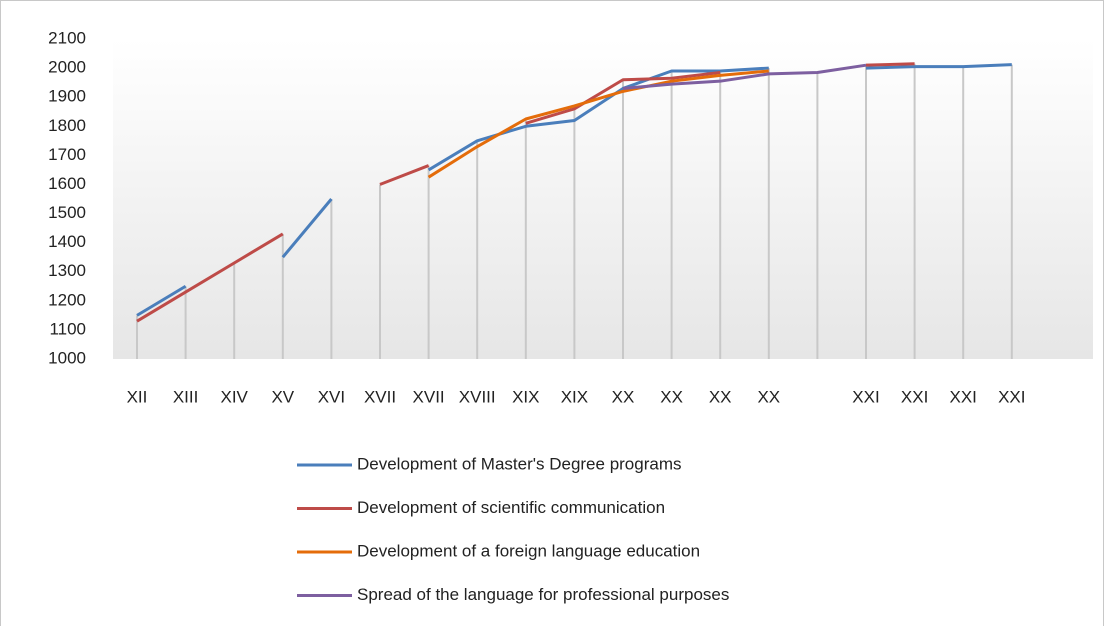  I want to click on y-tick-label: 2100, so click(67, 37).